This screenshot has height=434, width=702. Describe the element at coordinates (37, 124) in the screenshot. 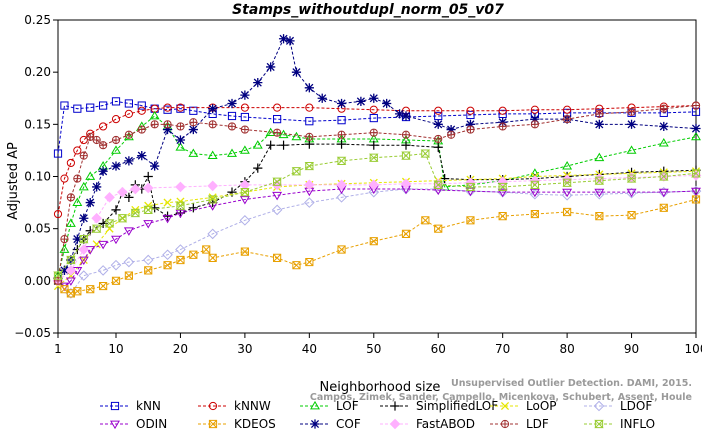

I see `y-tick-label: 0.15` at that location.